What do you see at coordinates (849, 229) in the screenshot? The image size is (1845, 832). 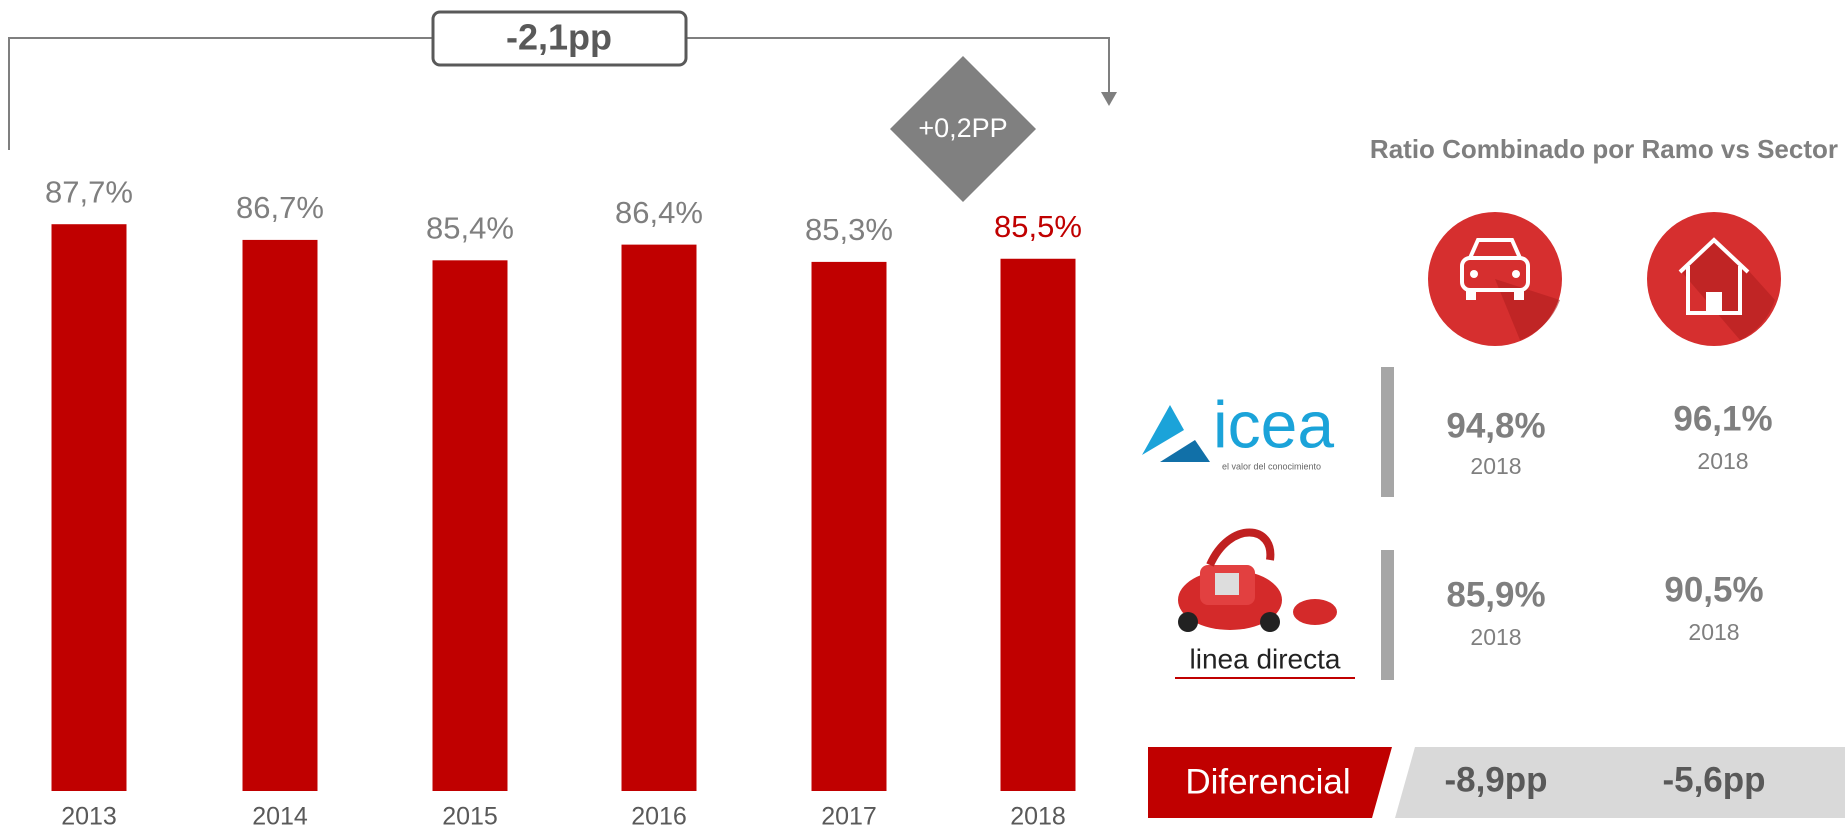 I see `value-label: 85,3%` at bounding box center [849, 229].